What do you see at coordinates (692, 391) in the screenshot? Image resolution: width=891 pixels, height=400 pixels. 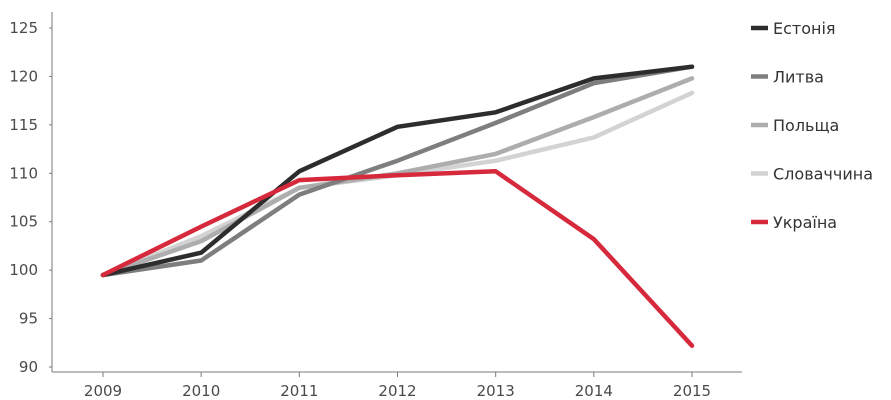 I see `x-tick-label: 2015` at bounding box center [692, 391].